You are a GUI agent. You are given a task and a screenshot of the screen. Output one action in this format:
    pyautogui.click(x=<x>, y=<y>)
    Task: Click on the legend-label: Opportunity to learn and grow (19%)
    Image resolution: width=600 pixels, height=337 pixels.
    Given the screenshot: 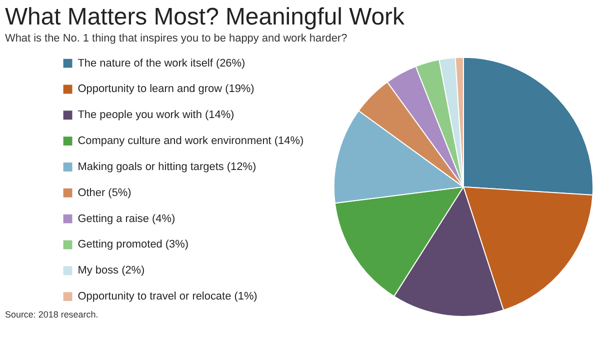 What is the action you would take?
    pyautogui.click(x=166, y=89)
    